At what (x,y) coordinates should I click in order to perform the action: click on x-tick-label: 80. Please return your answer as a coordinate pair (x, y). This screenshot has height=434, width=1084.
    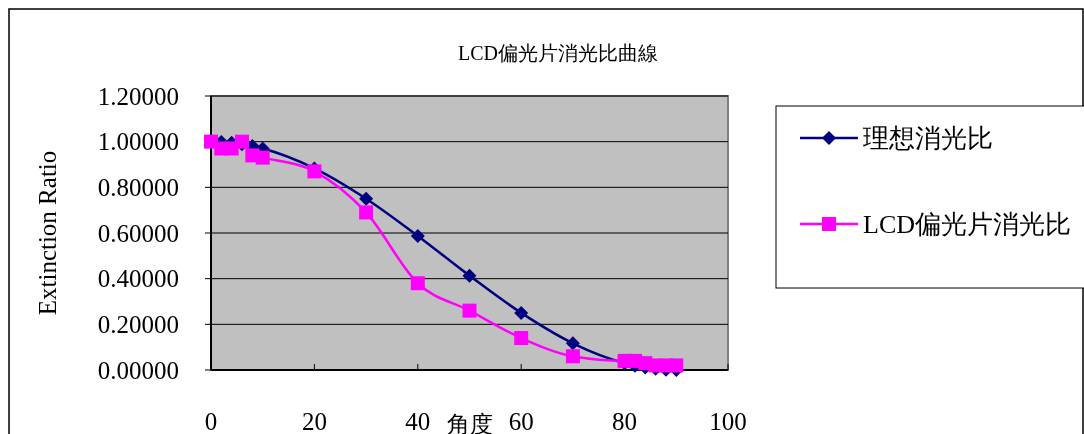
    Looking at the image, I should click on (625, 421).